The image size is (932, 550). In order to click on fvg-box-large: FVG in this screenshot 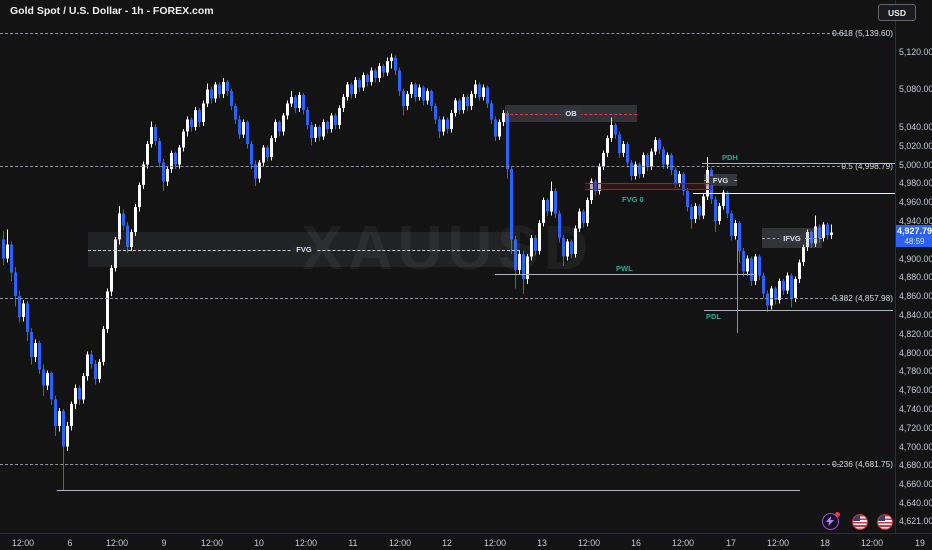, I will do `click(304, 249)`.